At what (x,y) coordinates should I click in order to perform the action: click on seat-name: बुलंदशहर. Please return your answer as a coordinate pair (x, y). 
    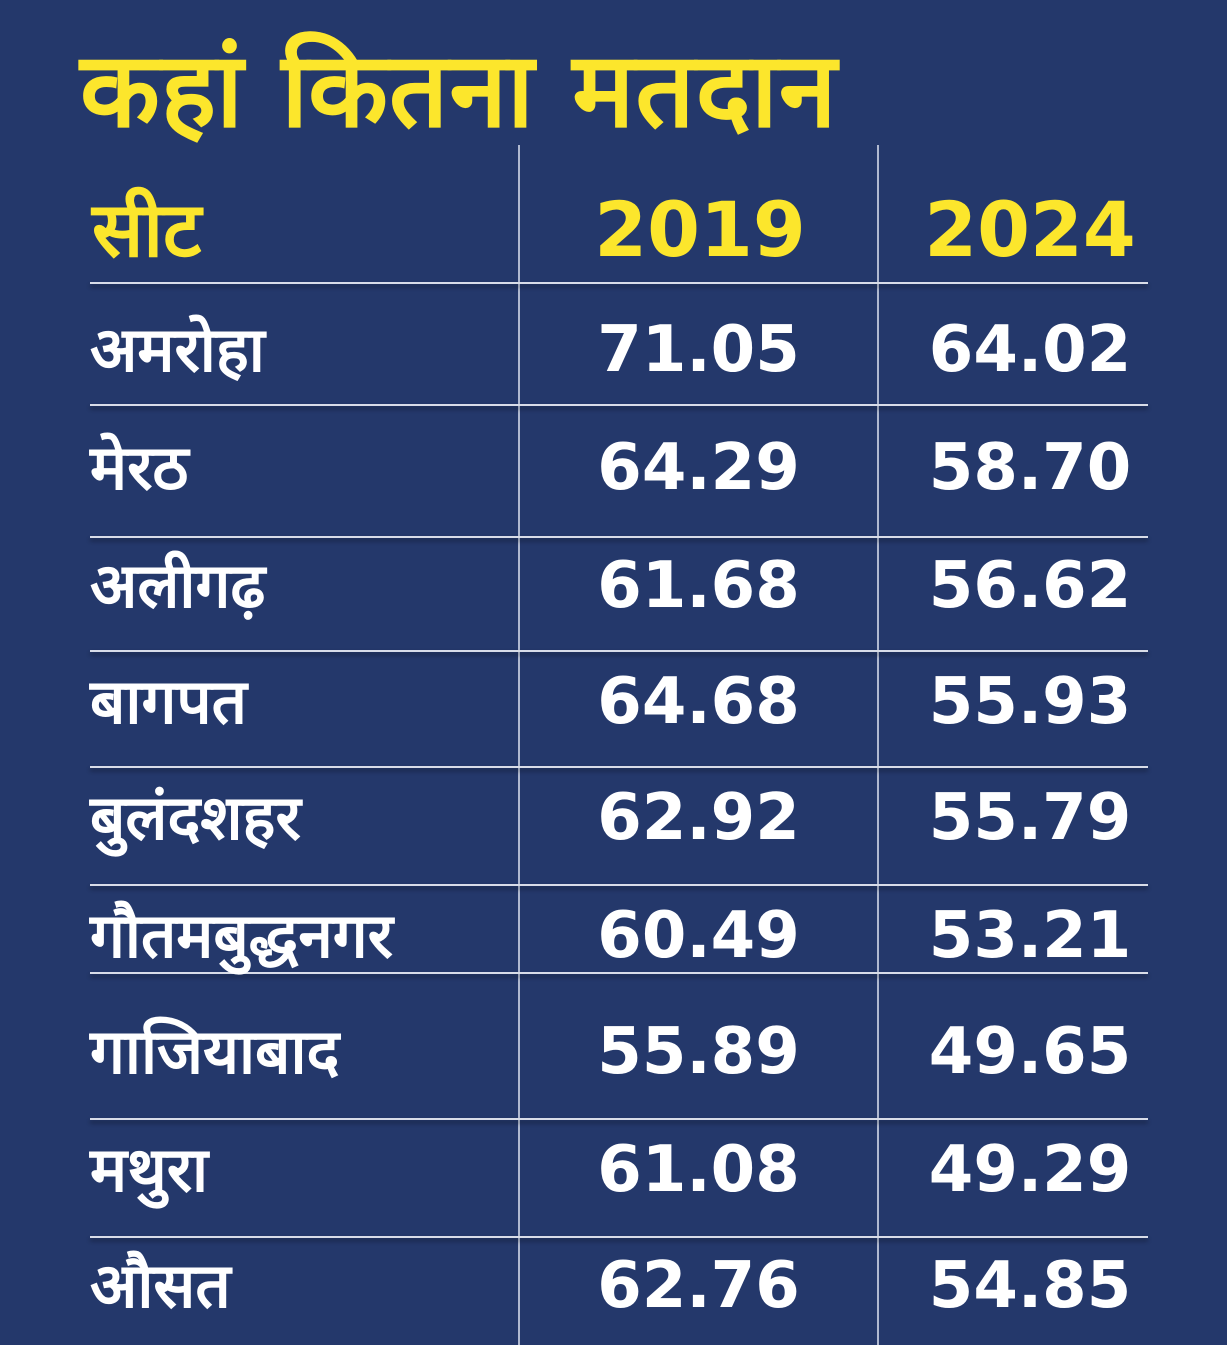
    Looking at the image, I should click on (195, 817).